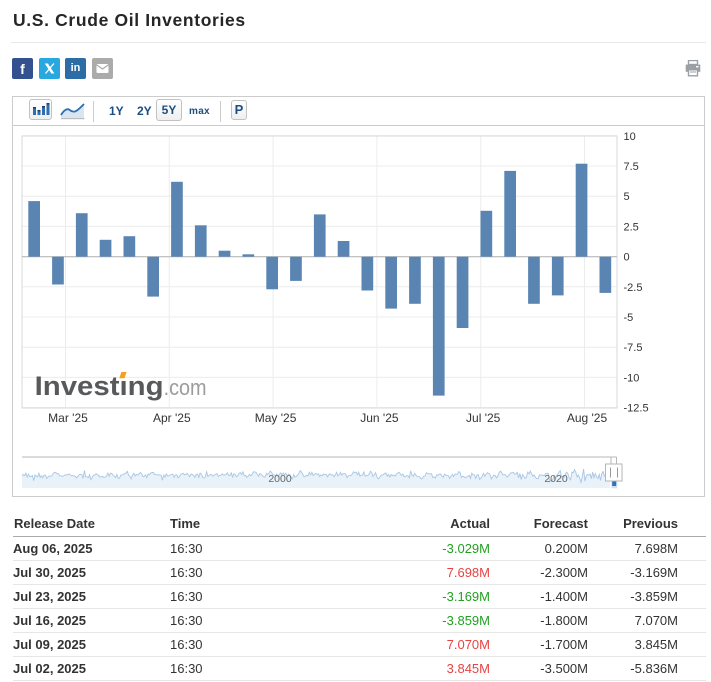 The width and height of the screenshot is (711, 682). Describe the element at coordinates (587, 418) in the screenshot. I see `svg-text: Aug '25` at that location.